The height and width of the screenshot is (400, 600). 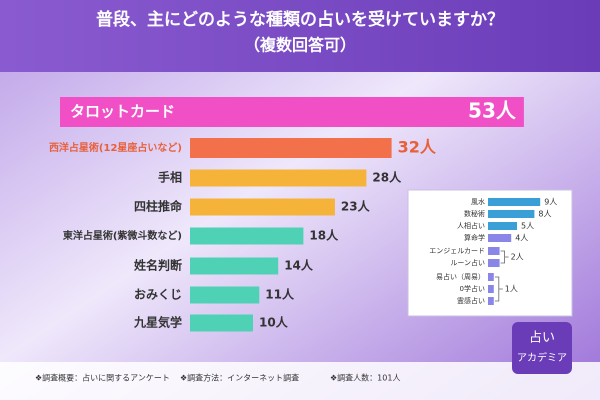 I want to click on category-label: おみくじ, so click(x=158, y=295).